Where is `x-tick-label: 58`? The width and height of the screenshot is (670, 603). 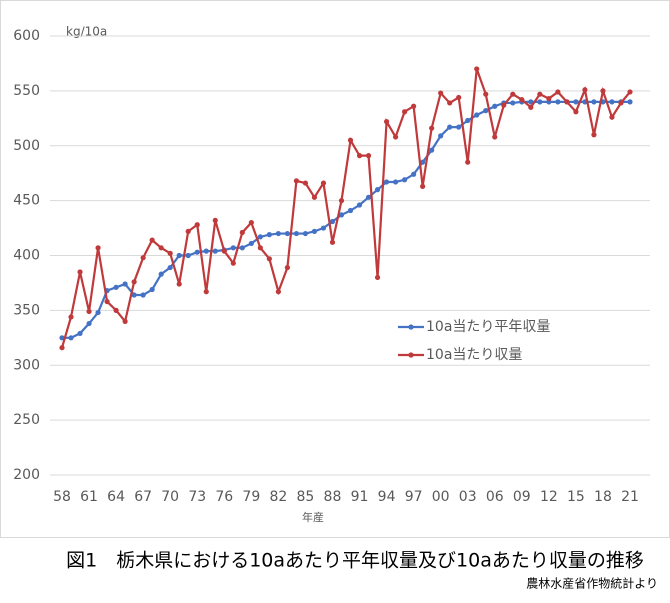 x-tick-label: 58 is located at coordinates (62, 497).